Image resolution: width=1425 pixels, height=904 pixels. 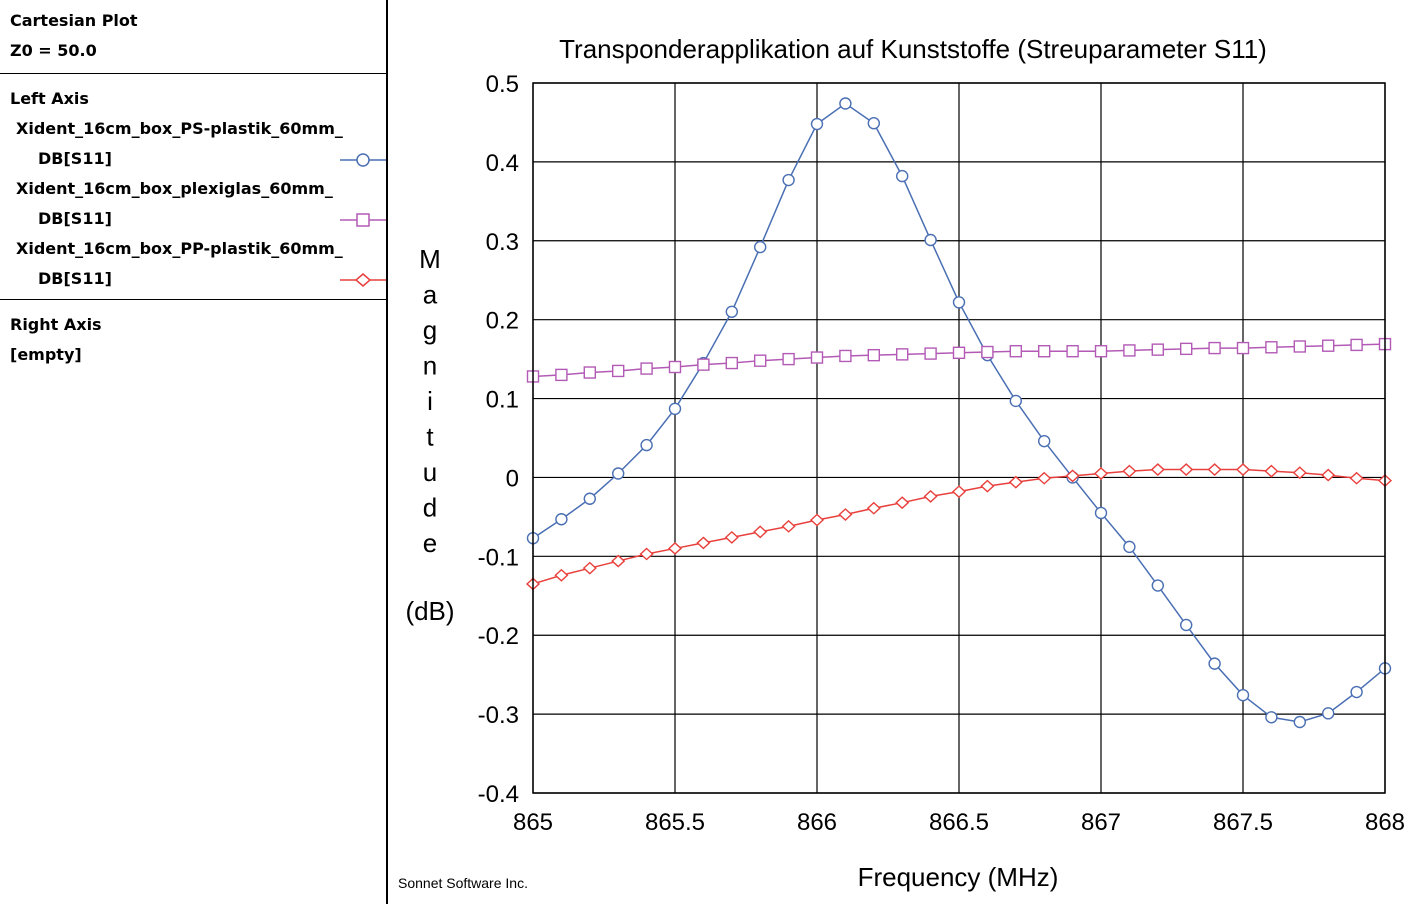 I want to click on x-tick-label: 868, so click(x=1385, y=822).